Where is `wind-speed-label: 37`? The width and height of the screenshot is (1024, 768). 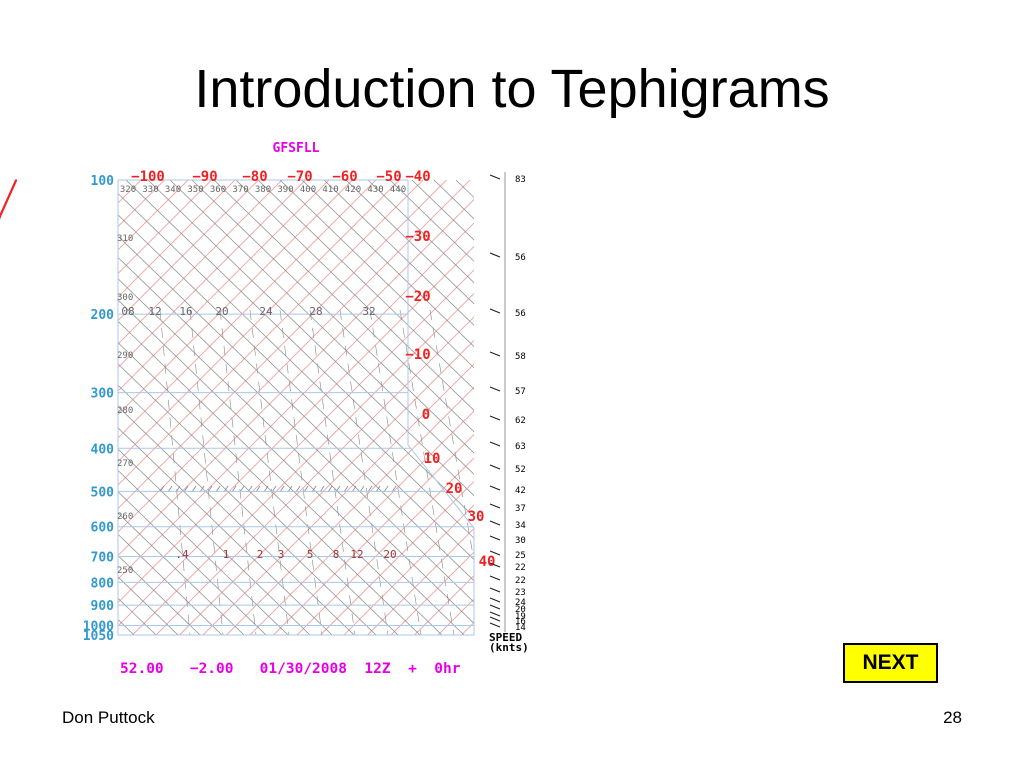 wind-speed-label: 37 is located at coordinates (520, 509).